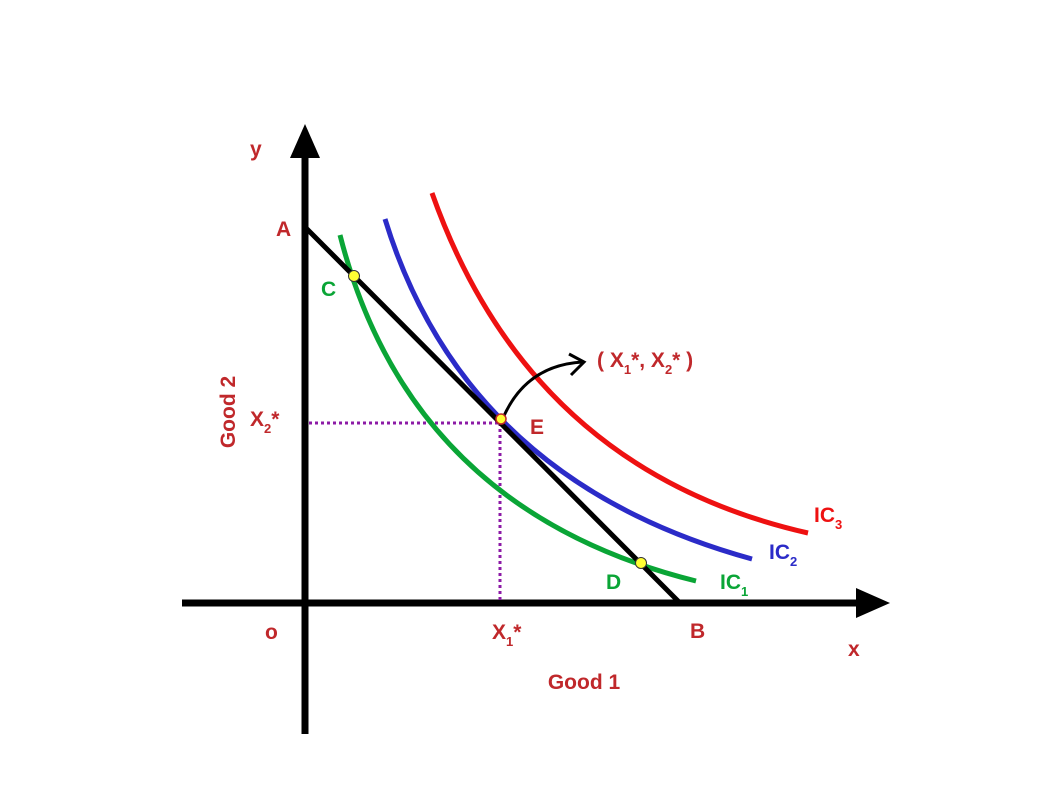  I want to click on x2-star-label: X2*, so click(265, 422).